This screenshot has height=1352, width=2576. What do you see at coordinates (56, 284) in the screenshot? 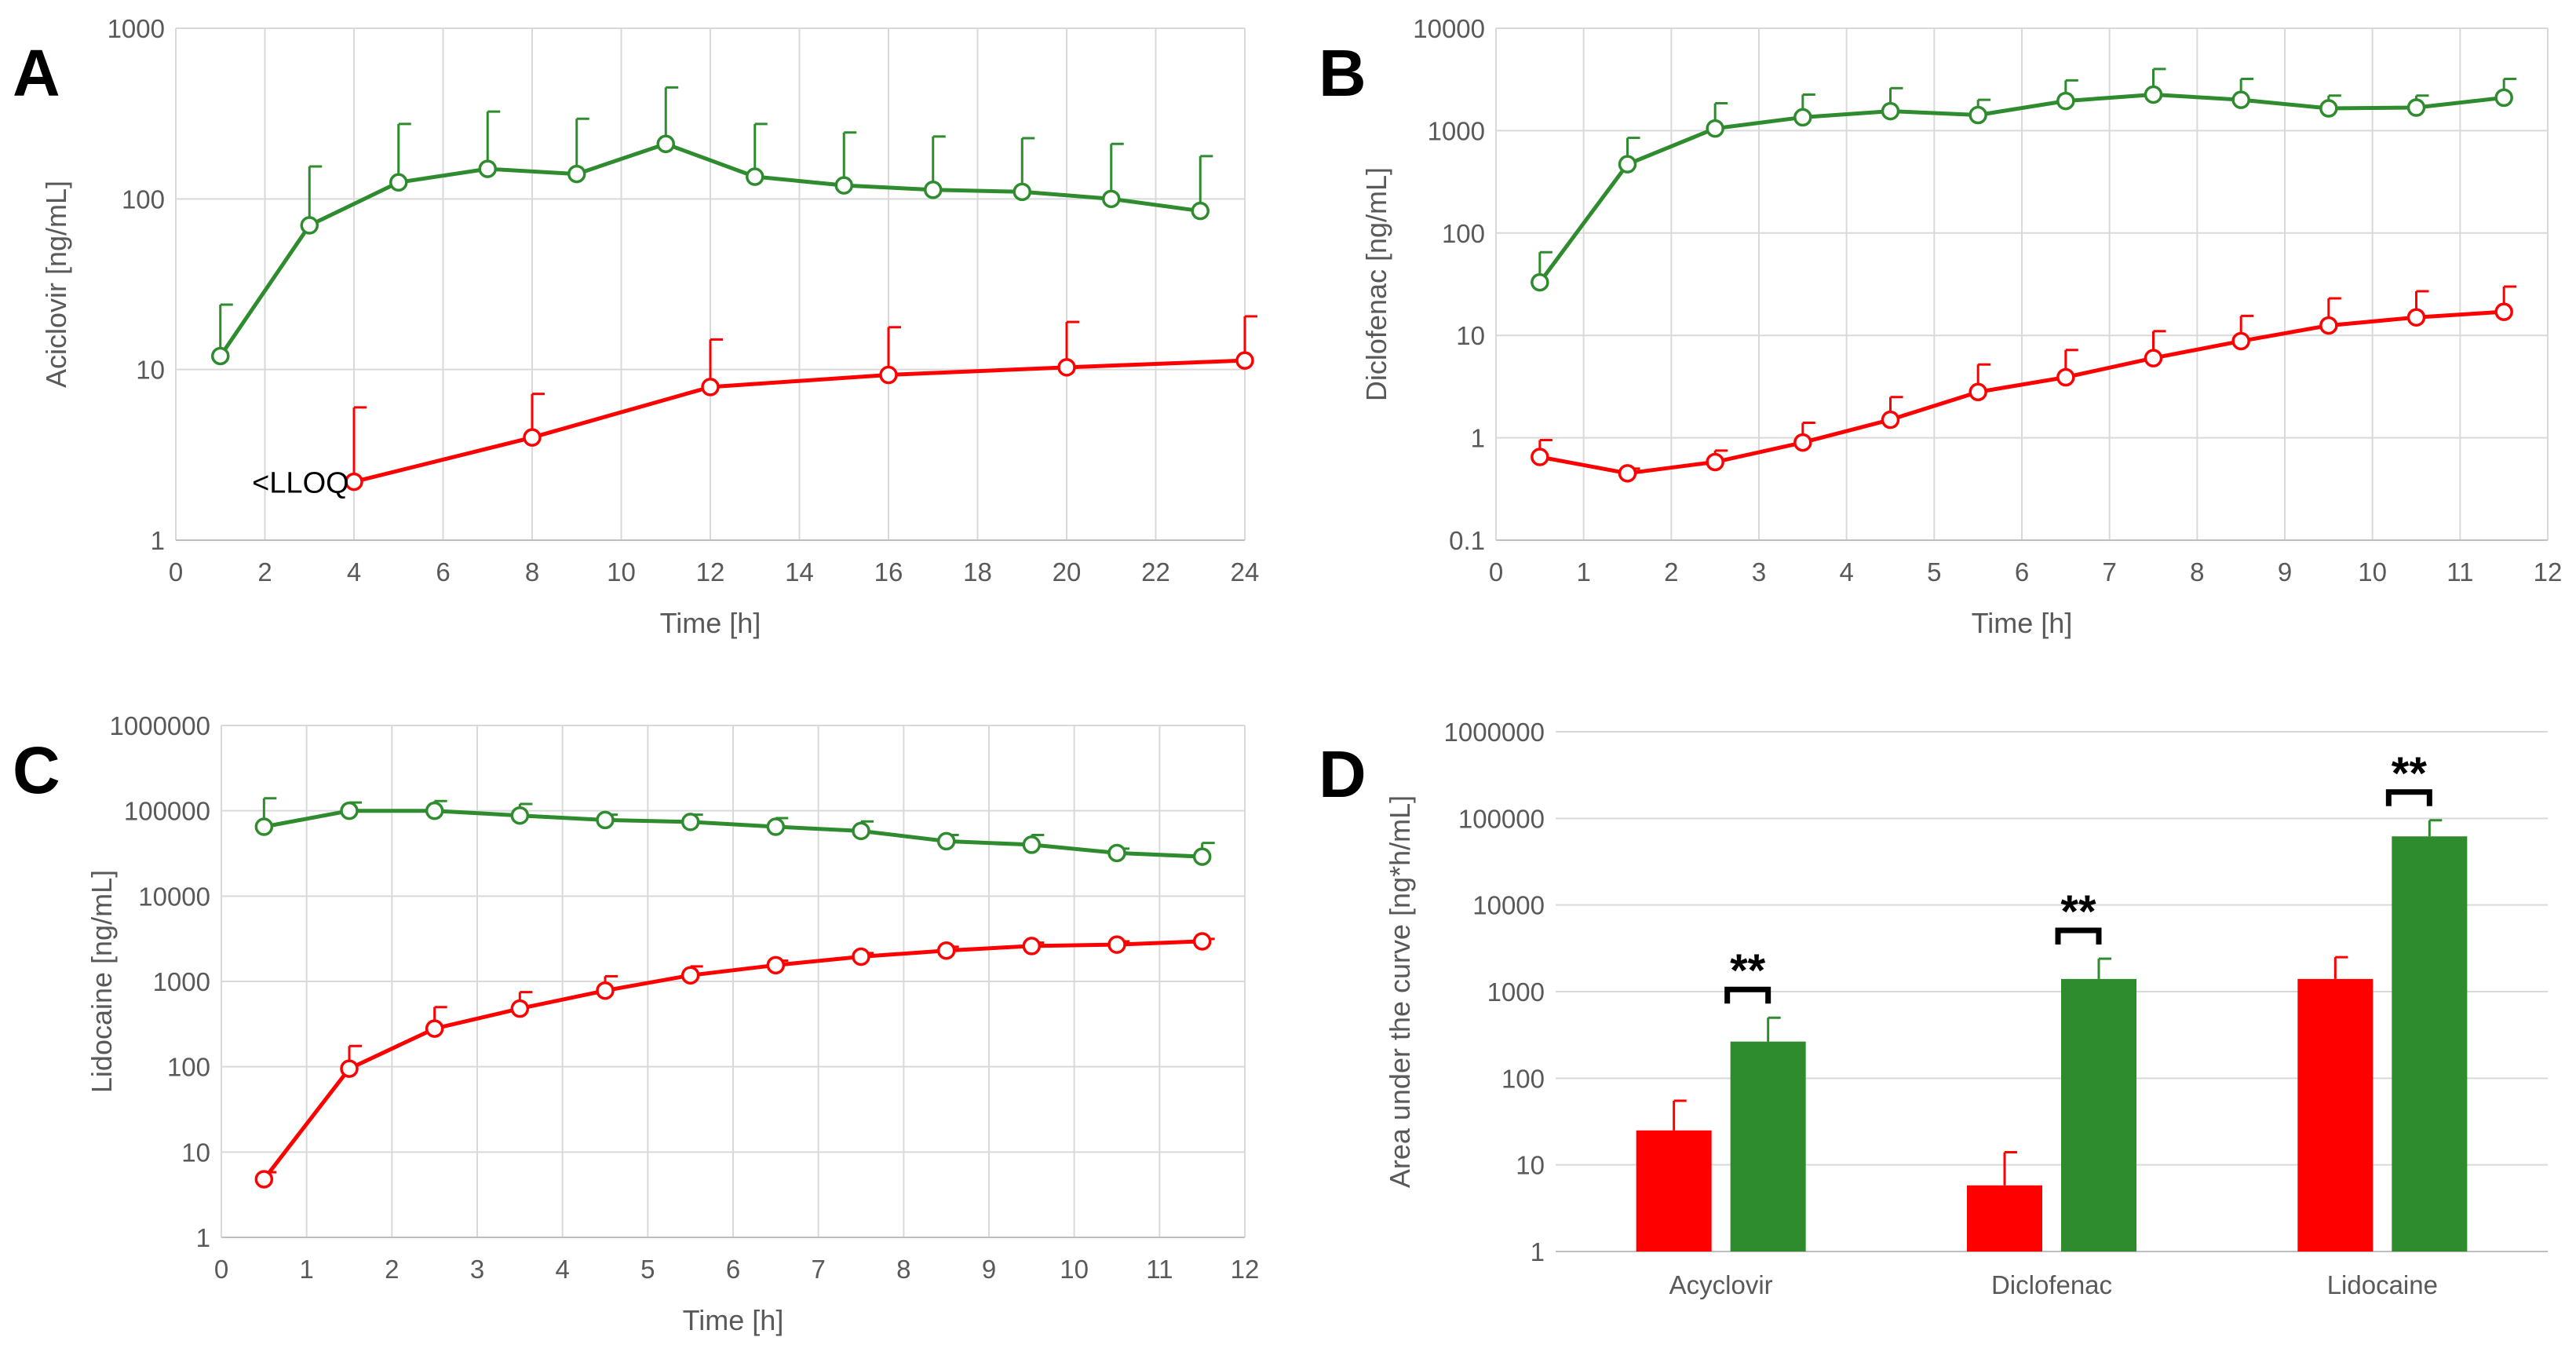
I see `panel-a-y-axis-title: Aciclovir [ng/mL]` at bounding box center [56, 284].